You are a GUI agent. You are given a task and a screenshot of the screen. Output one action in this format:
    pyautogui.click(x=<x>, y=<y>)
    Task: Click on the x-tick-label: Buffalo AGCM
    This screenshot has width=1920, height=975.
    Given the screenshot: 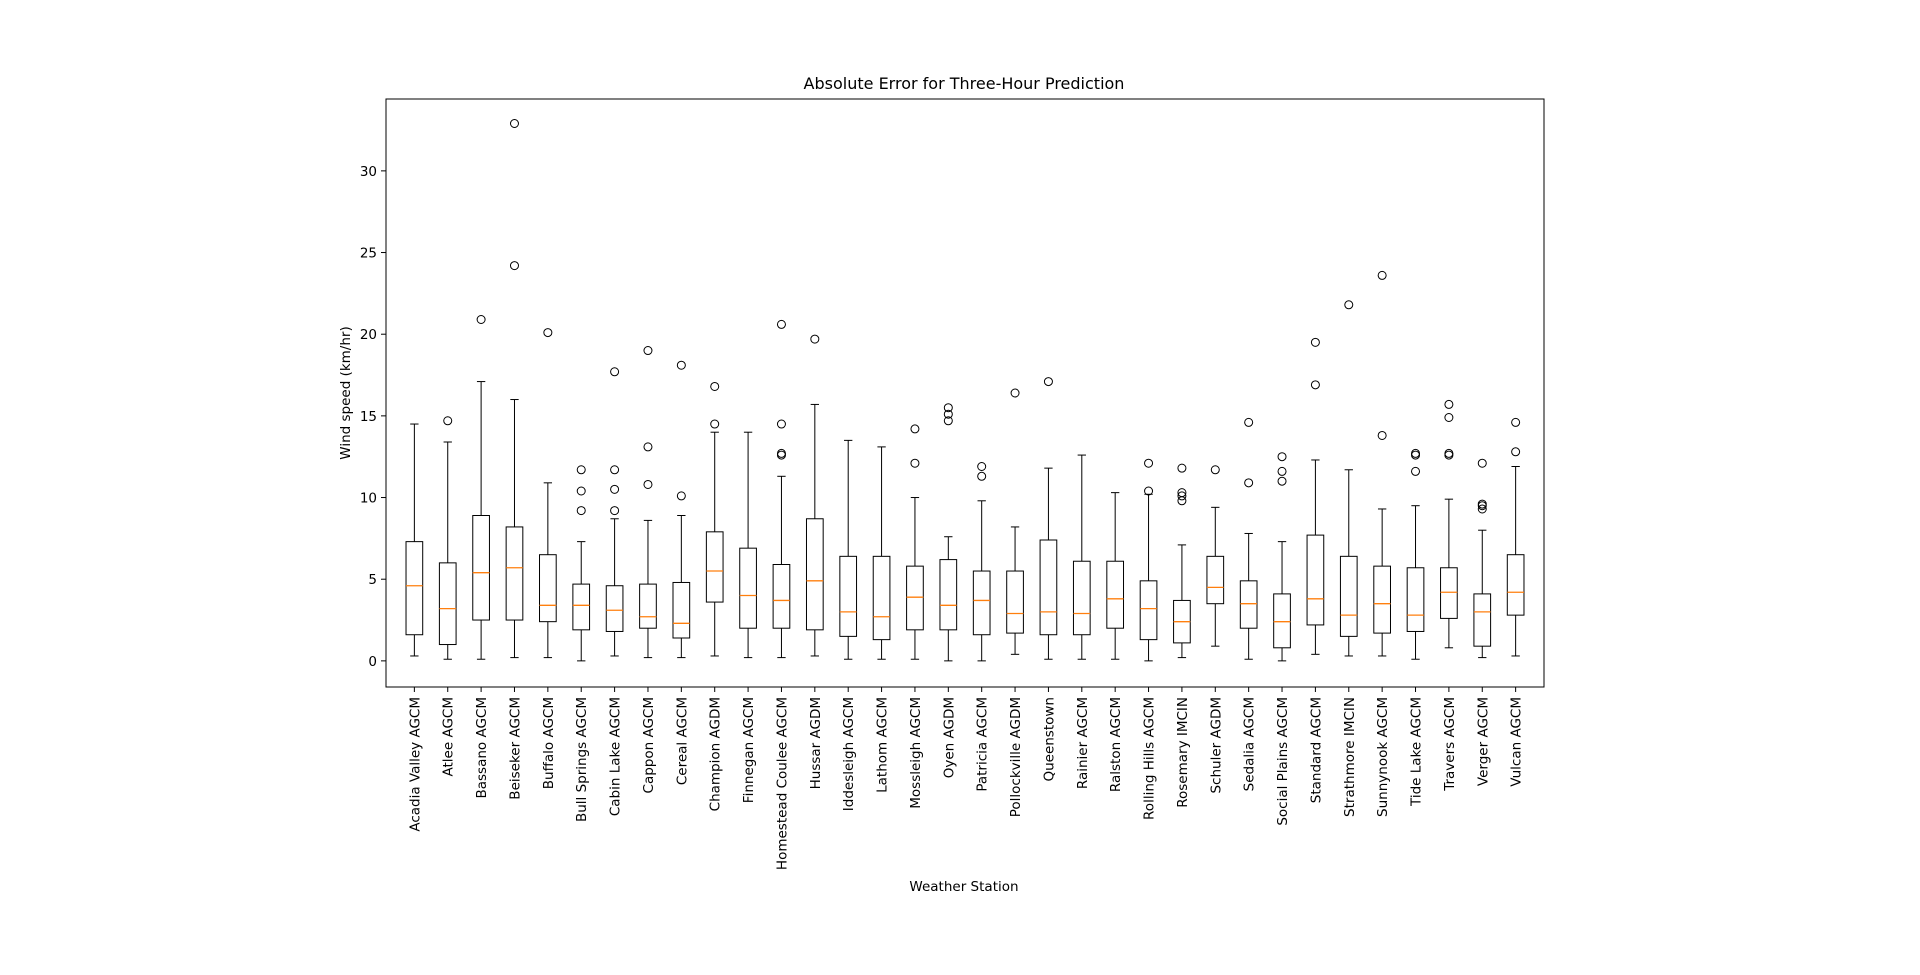 What is the action you would take?
    pyautogui.click(x=549, y=743)
    